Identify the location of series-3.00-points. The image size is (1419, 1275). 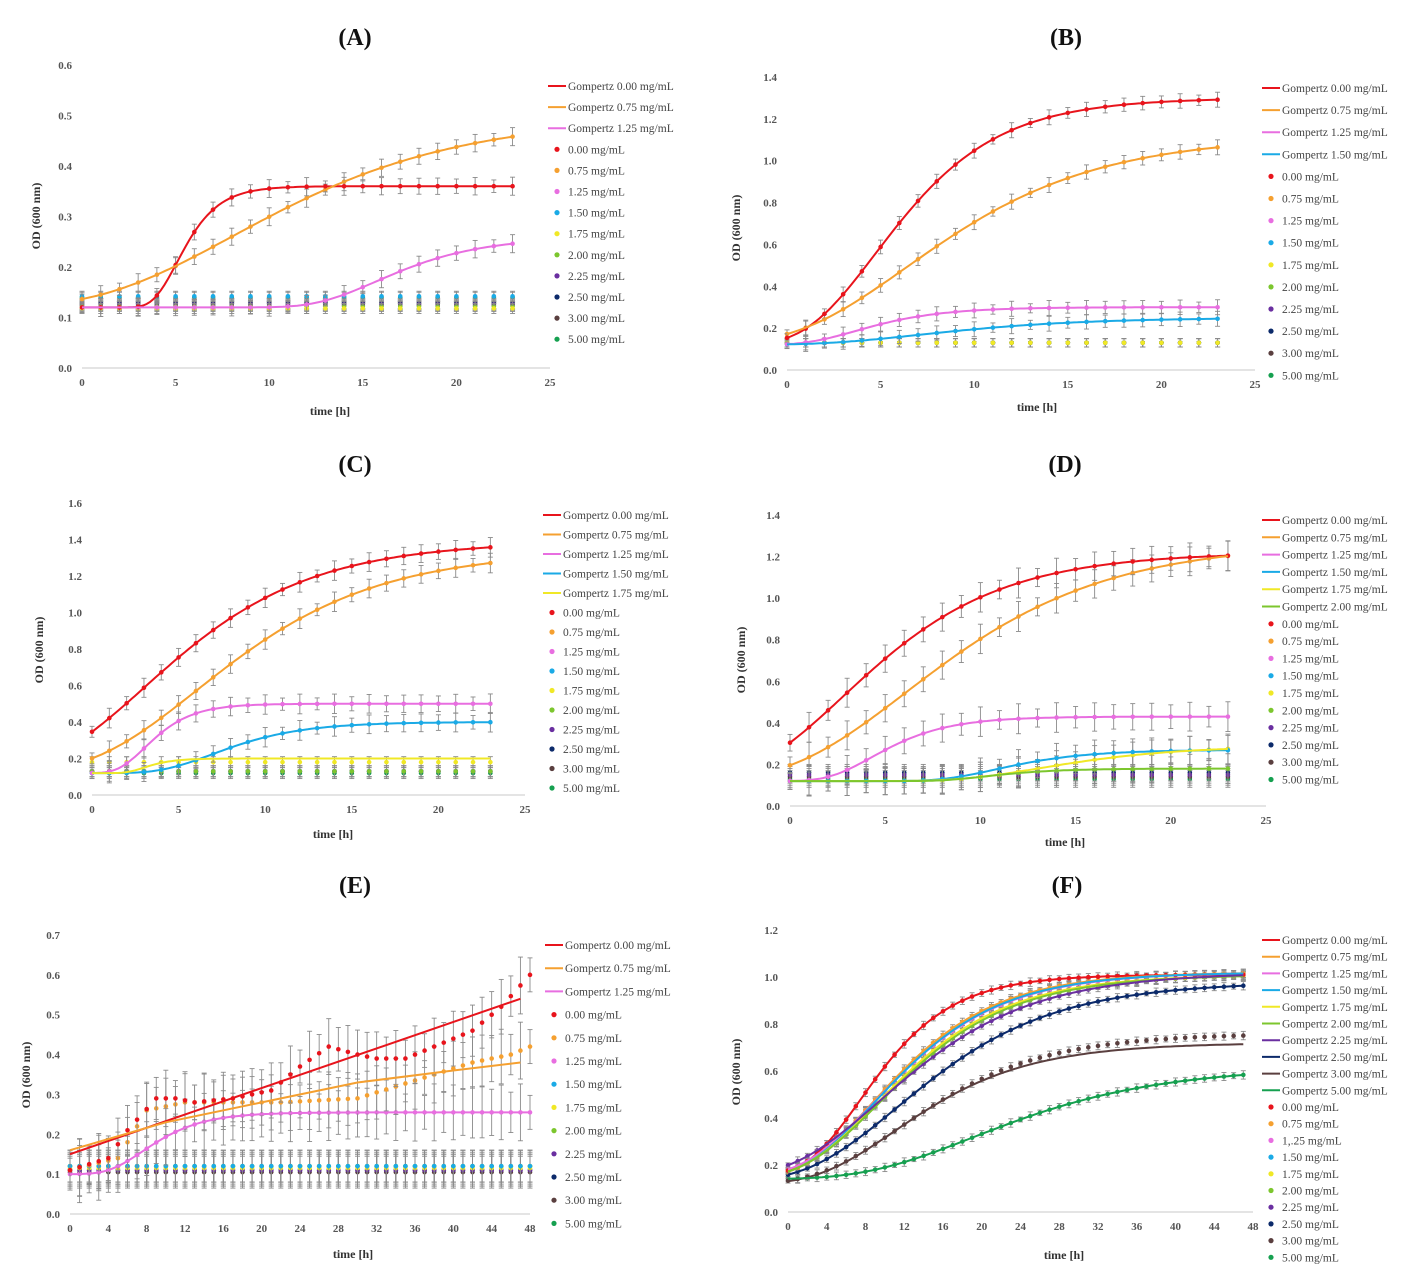
(1009, 777).